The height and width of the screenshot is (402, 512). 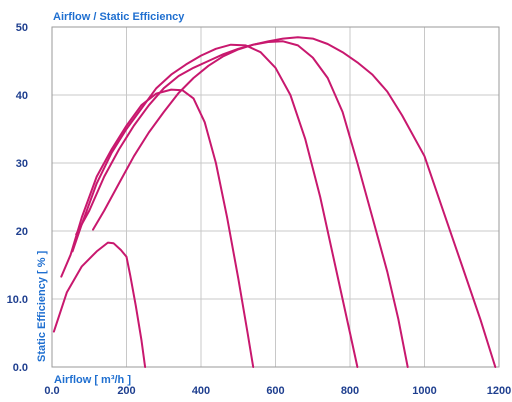 What do you see at coordinates (126, 391) in the screenshot?
I see `x-tick-label: 200` at bounding box center [126, 391].